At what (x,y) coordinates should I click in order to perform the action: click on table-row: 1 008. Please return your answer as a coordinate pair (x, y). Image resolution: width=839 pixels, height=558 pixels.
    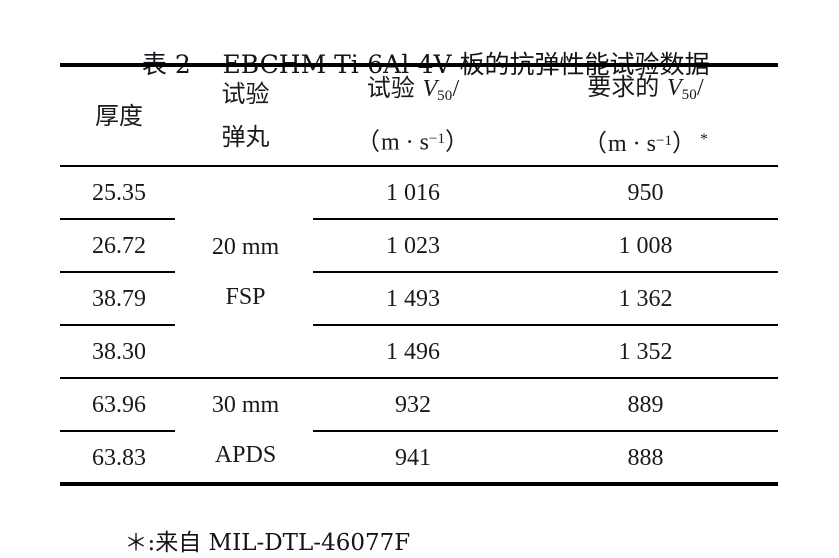
    Looking at the image, I should click on (645, 246).